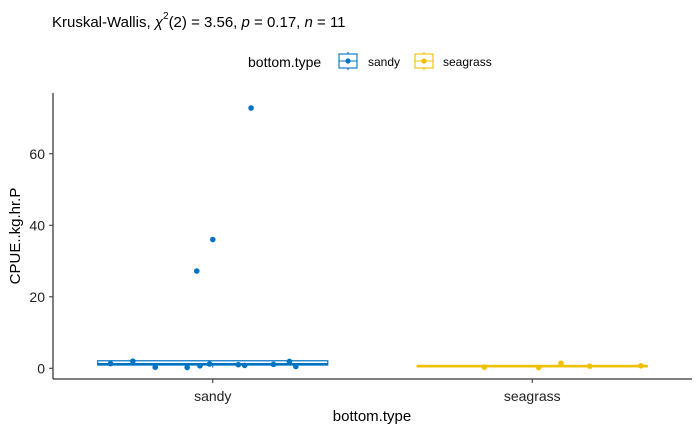  What do you see at coordinates (205, 22) in the screenshot?
I see `title-df: (2) = 3.56,` at bounding box center [205, 22].